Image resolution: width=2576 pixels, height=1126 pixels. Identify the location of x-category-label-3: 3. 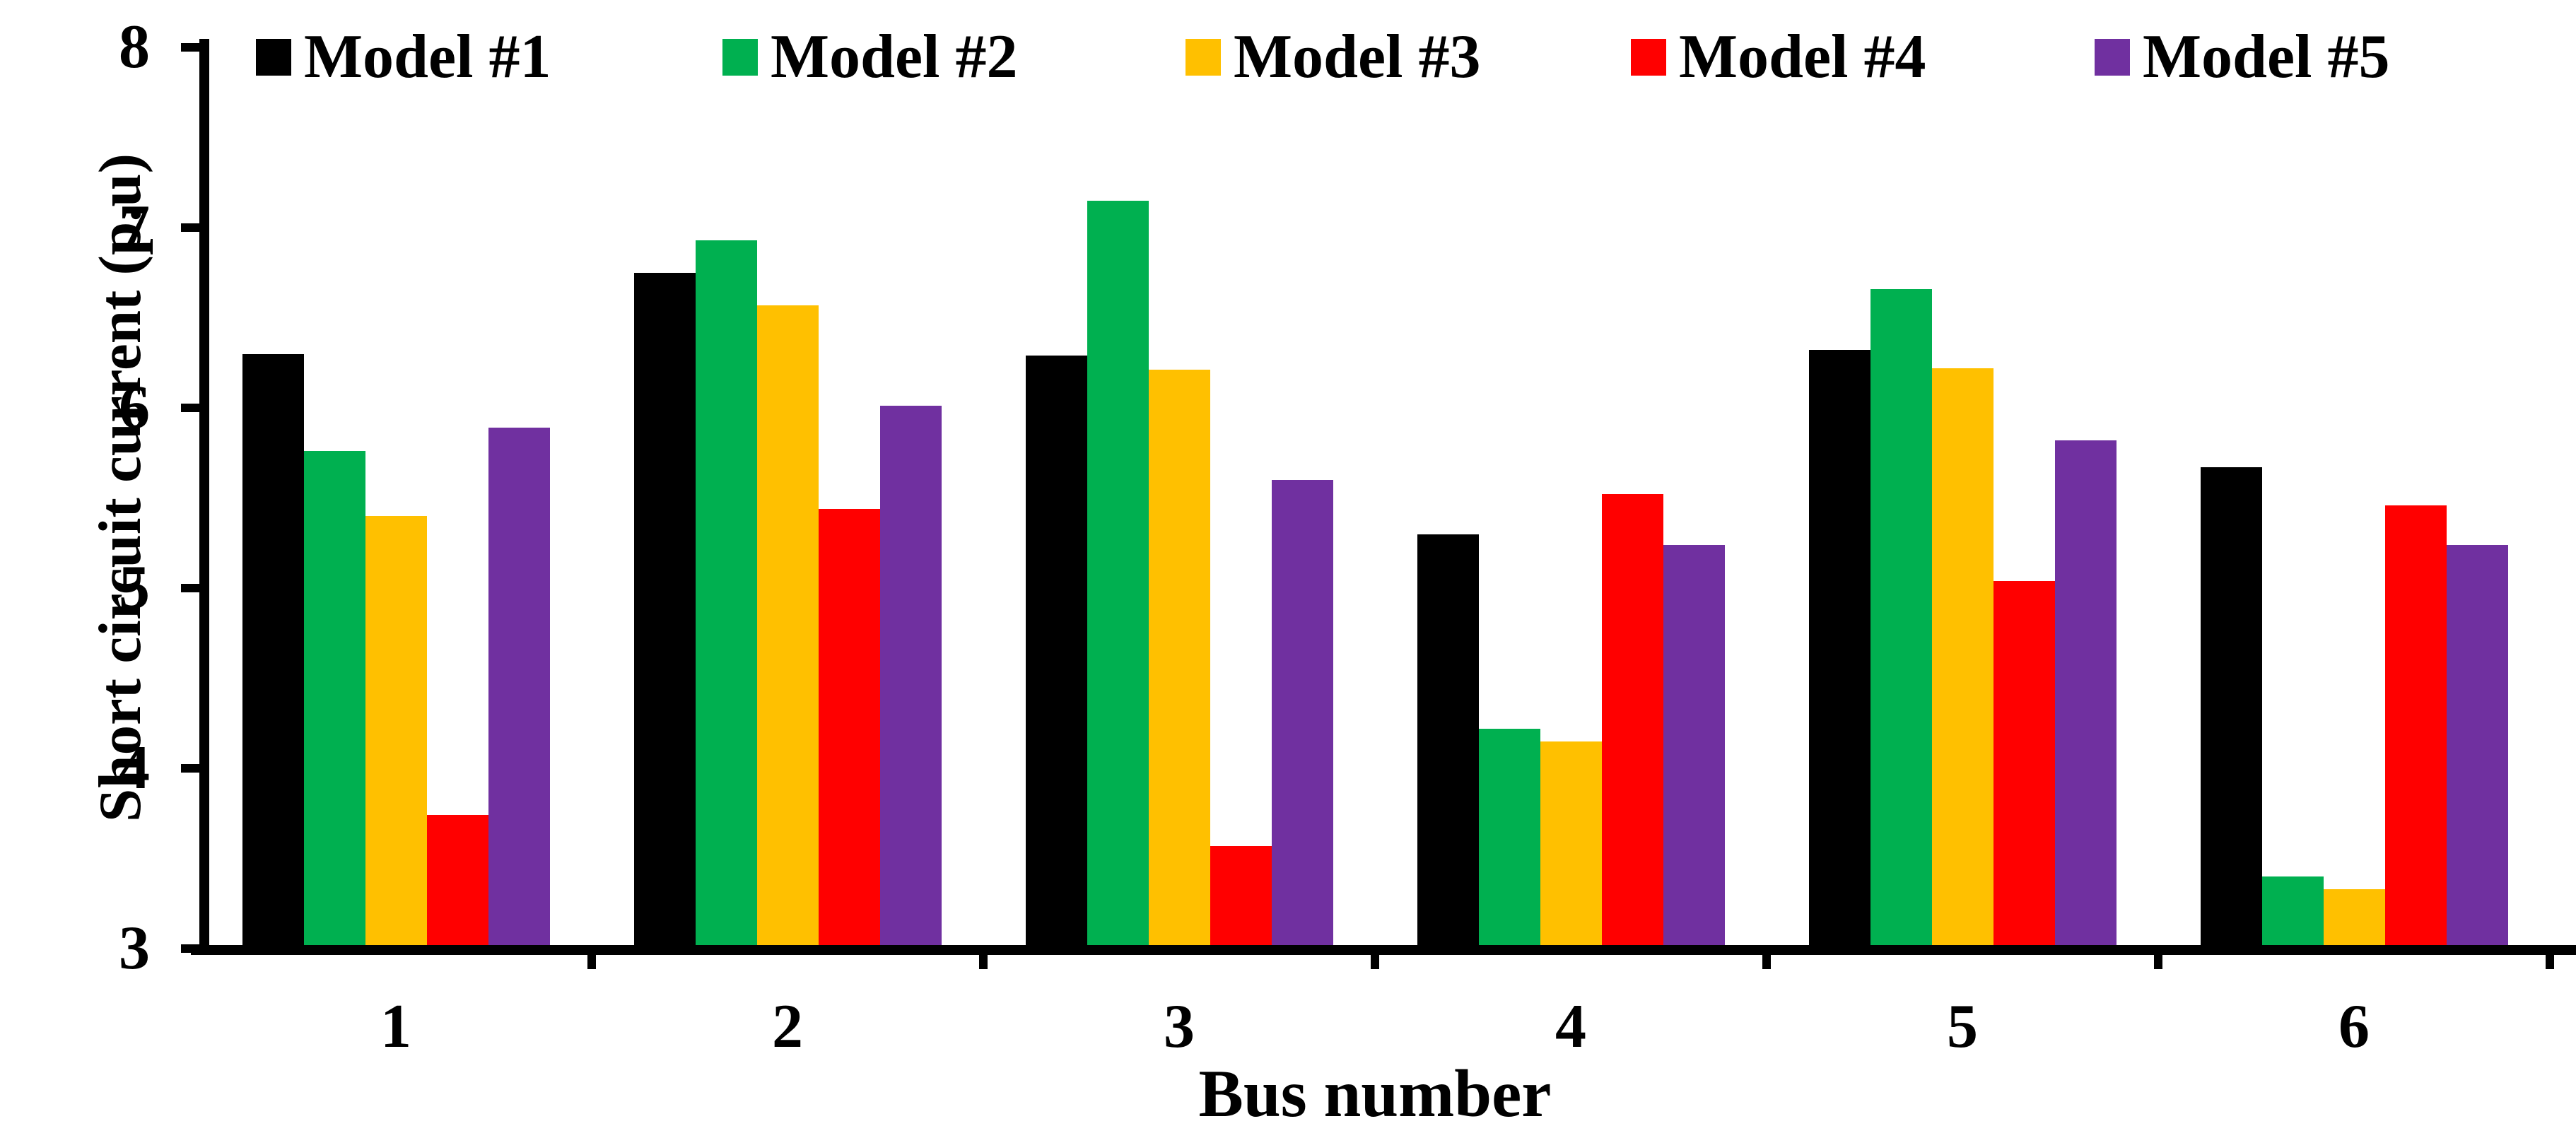
(1180, 1026).